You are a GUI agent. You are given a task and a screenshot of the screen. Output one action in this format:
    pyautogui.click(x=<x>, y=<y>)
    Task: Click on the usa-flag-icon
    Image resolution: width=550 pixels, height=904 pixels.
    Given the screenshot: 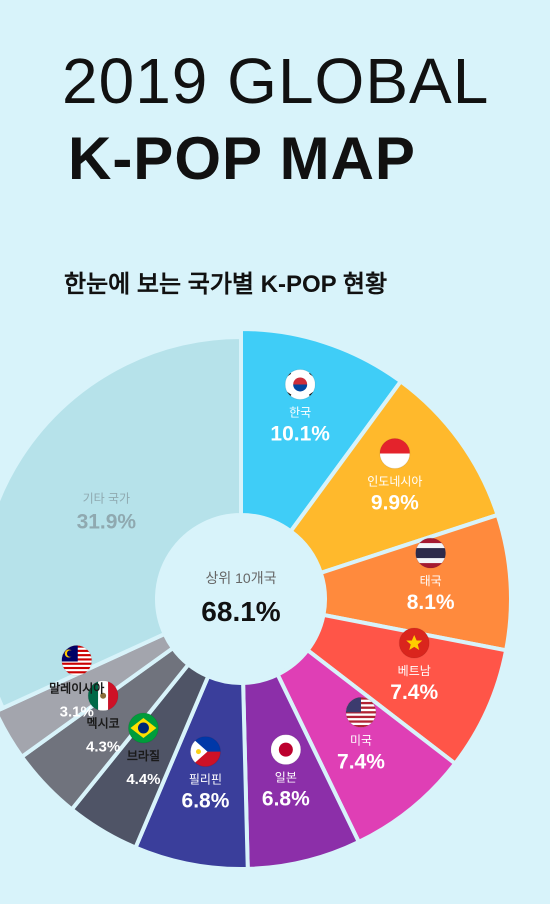 What is the action you would take?
    pyautogui.click(x=361, y=712)
    